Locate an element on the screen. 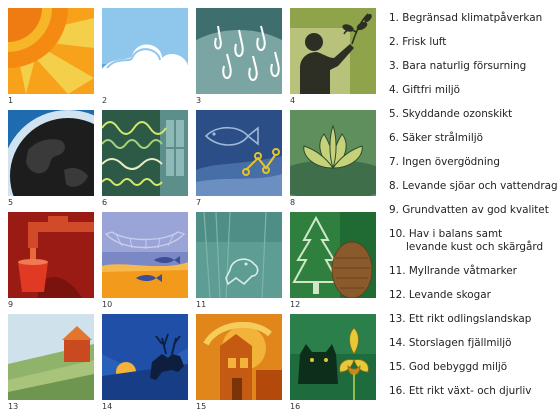  biodiversity-lynx-orchid-icon is located at coordinates (333, 357).